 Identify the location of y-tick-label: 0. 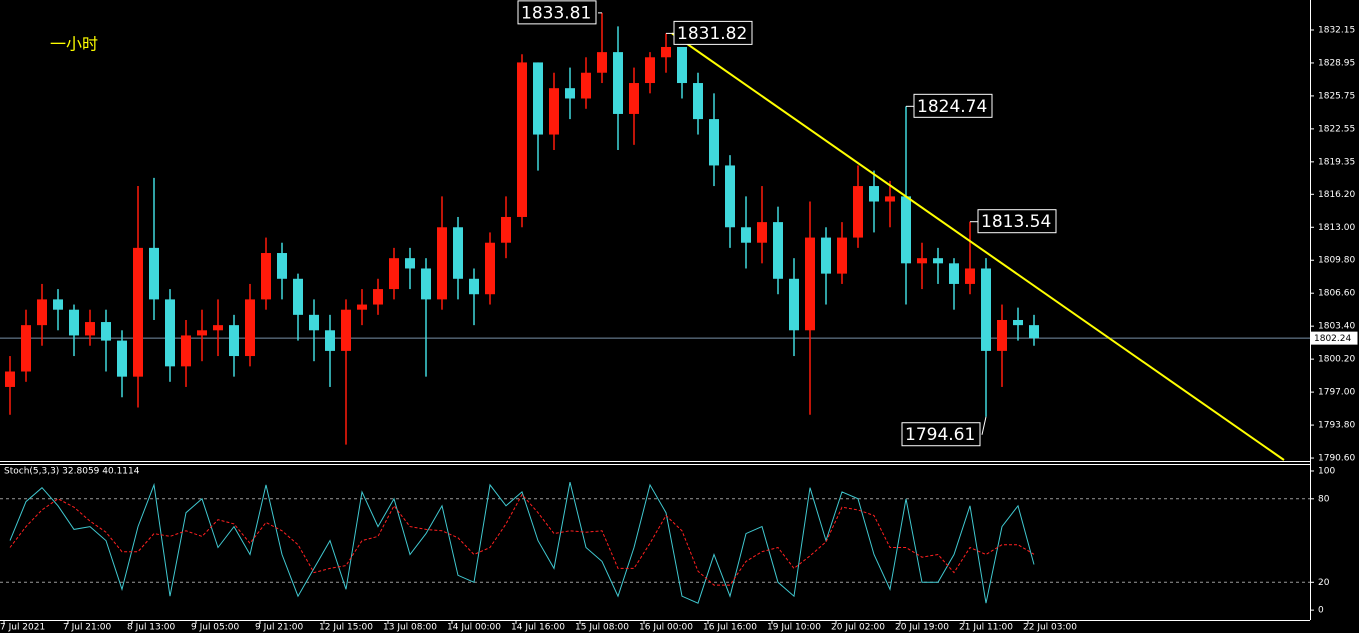
(1321, 611).